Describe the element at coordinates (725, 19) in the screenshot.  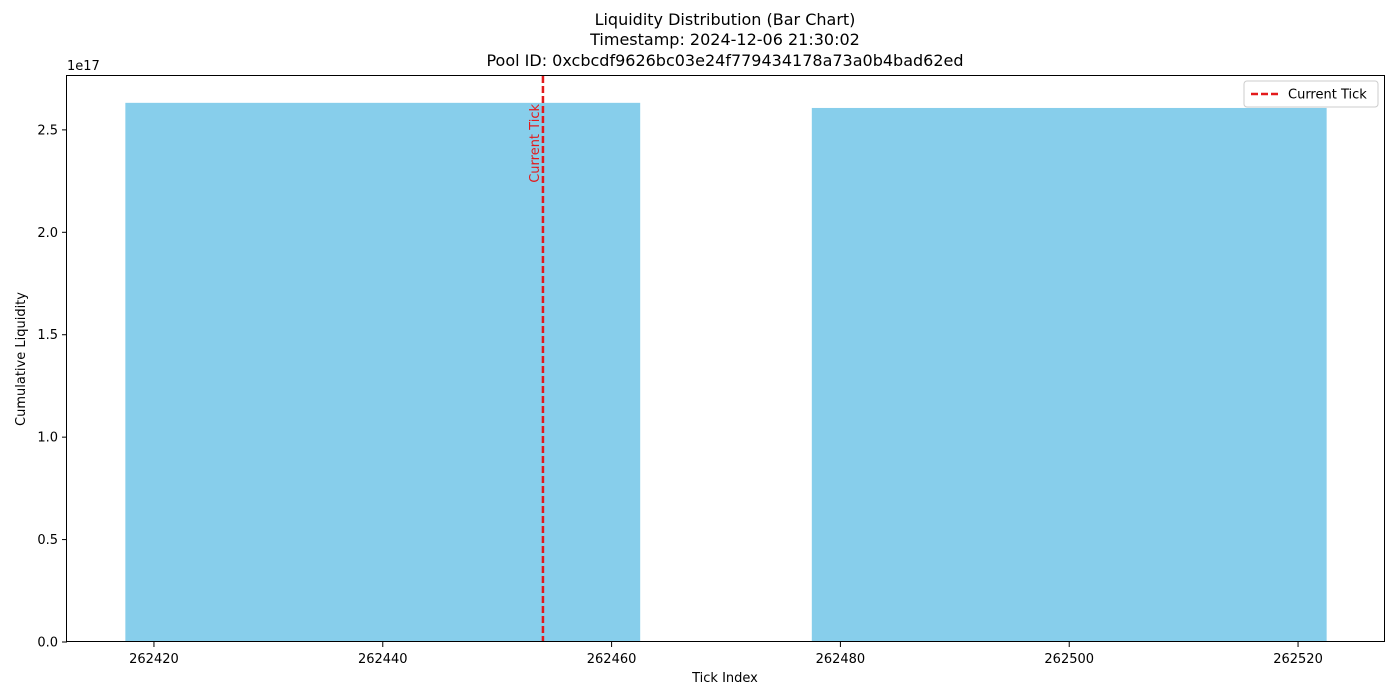
I see `chart-title-line-1: Liquidity Distribution (Bar Chart)` at that location.